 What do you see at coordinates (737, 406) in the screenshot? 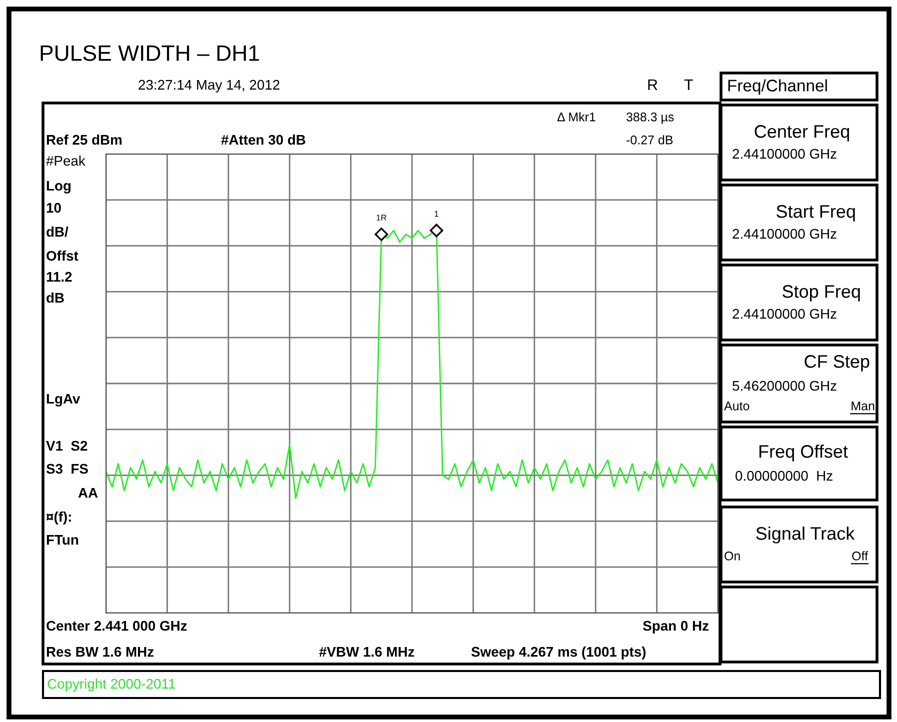
I see `text: Auto` at bounding box center [737, 406].